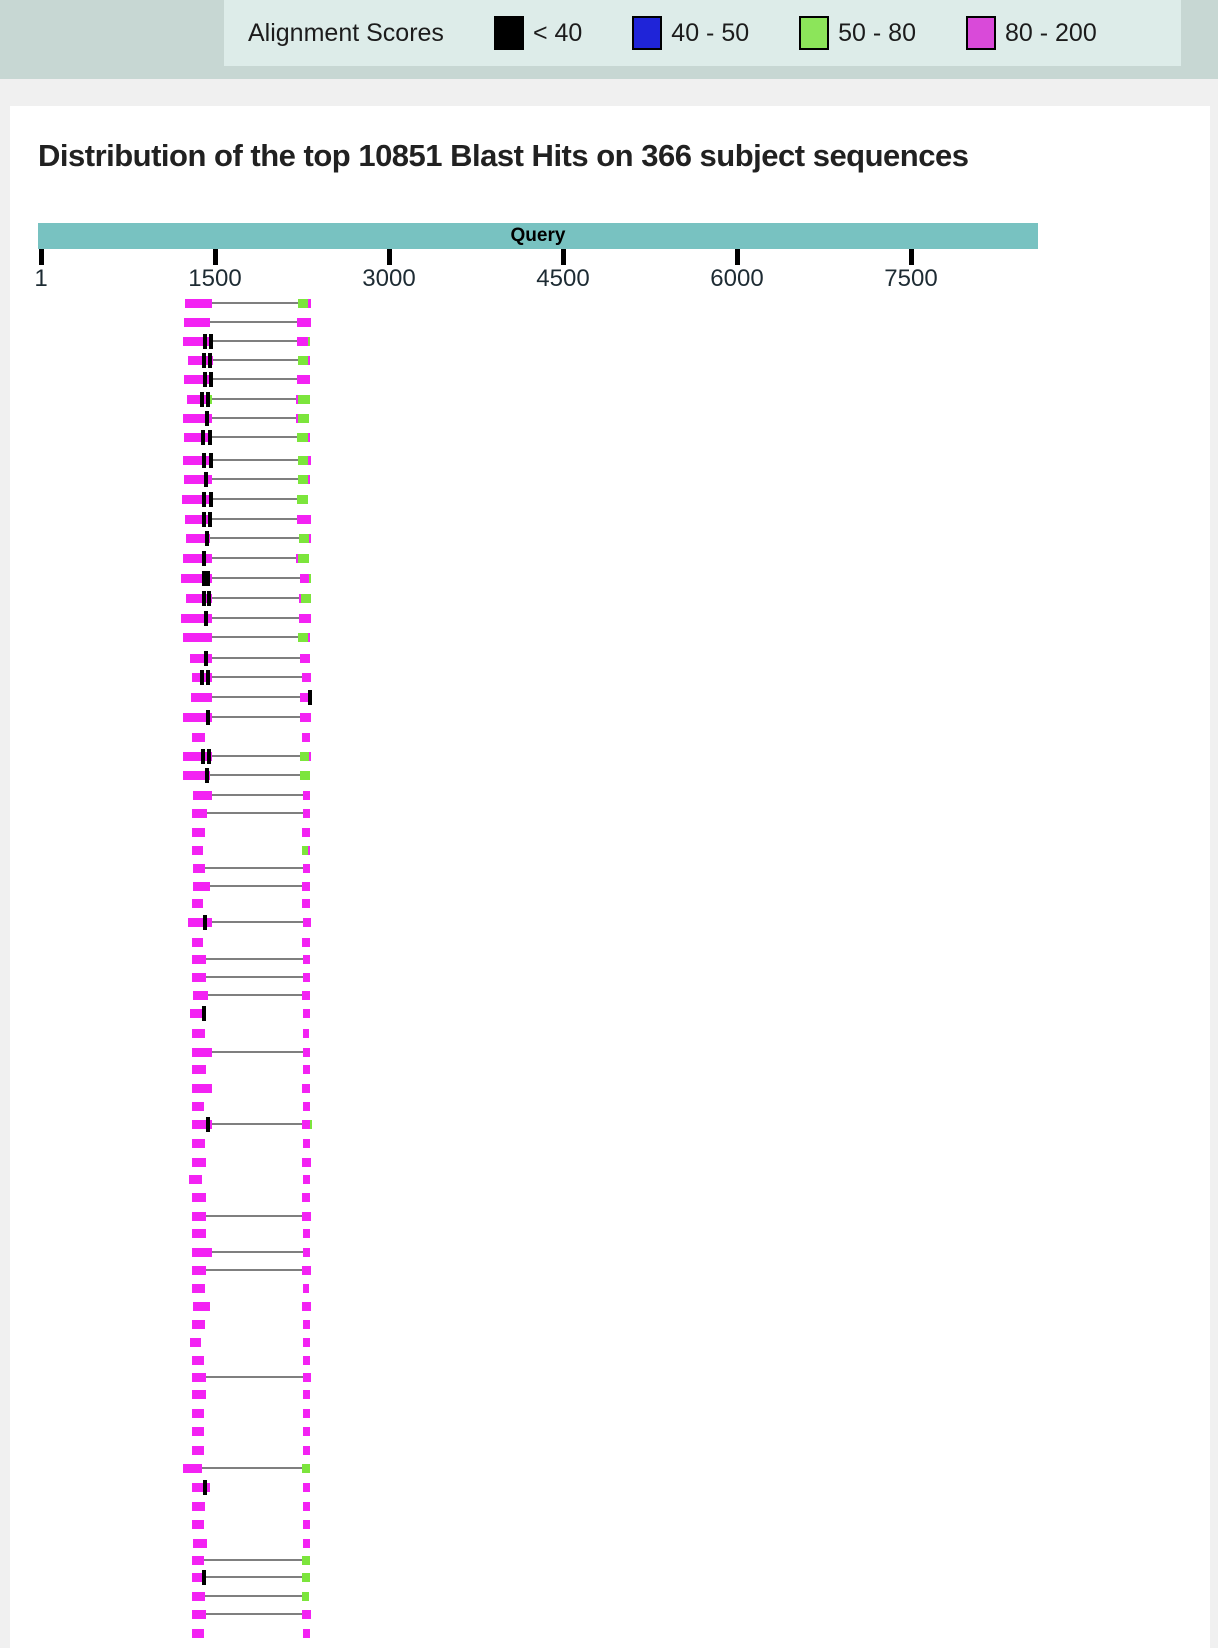  What do you see at coordinates (537, 33) in the screenshot?
I see `legend-item-lt40: < 40` at bounding box center [537, 33].